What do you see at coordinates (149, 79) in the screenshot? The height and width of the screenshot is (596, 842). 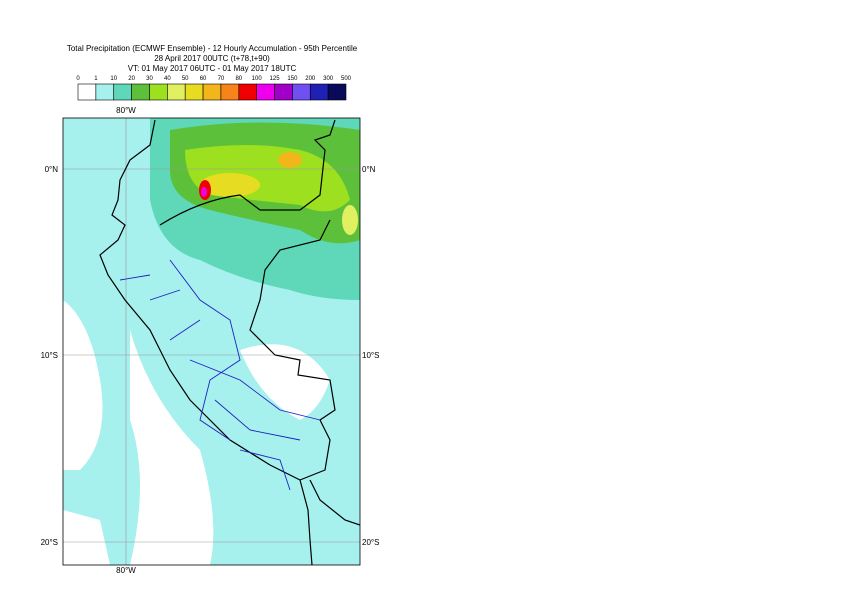 I see `legend-label: 30` at bounding box center [149, 79].